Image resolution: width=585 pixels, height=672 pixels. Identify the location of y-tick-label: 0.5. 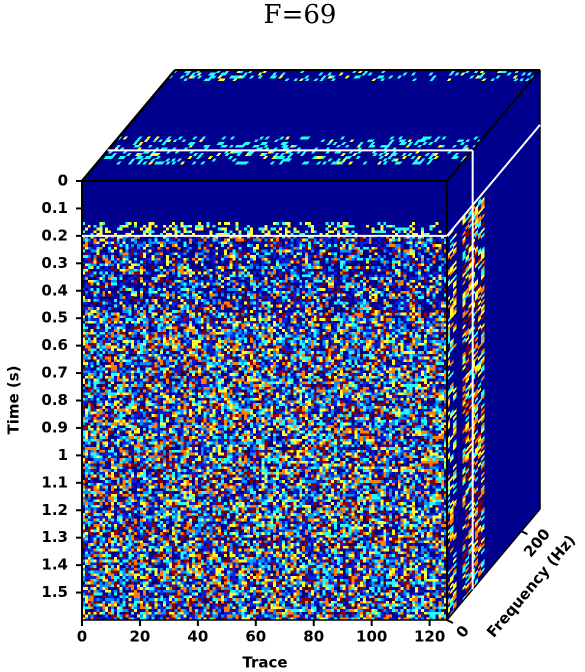
(54, 318).